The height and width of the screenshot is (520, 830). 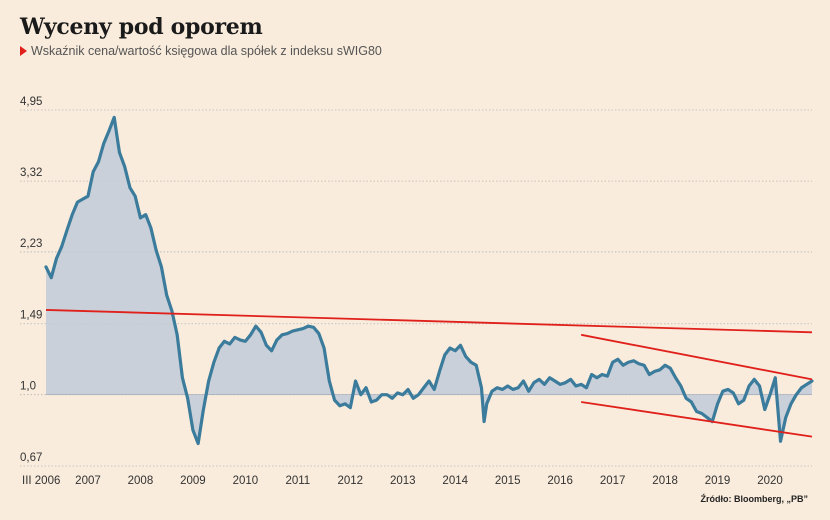 What do you see at coordinates (508, 481) in the screenshot?
I see `x-tick-label: 2015` at bounding box center [508, 481].